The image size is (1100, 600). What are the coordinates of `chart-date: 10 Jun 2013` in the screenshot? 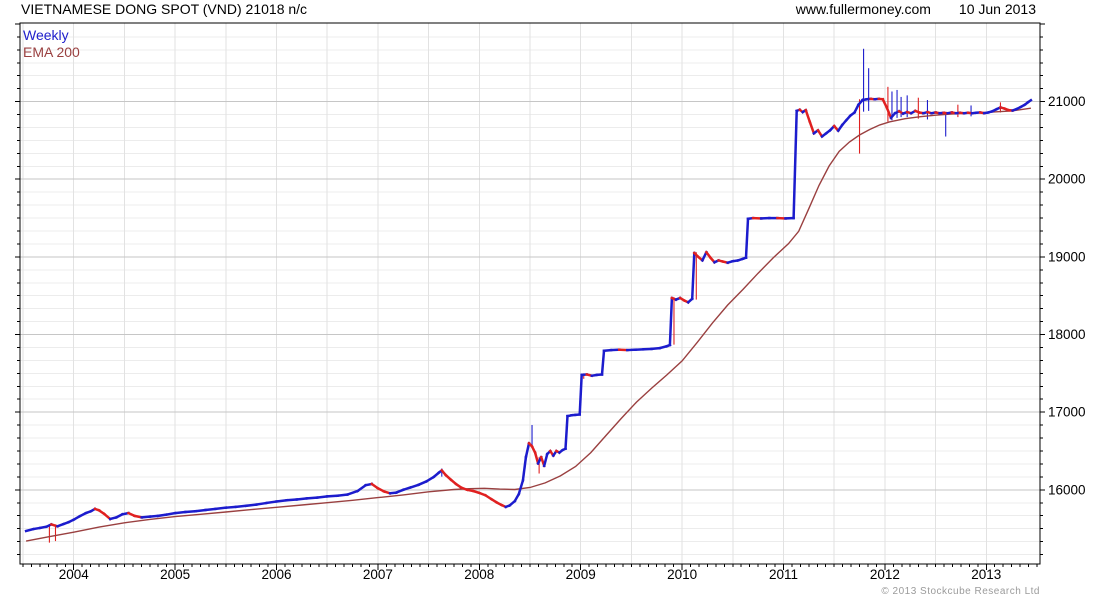 It's located at (997, 9).